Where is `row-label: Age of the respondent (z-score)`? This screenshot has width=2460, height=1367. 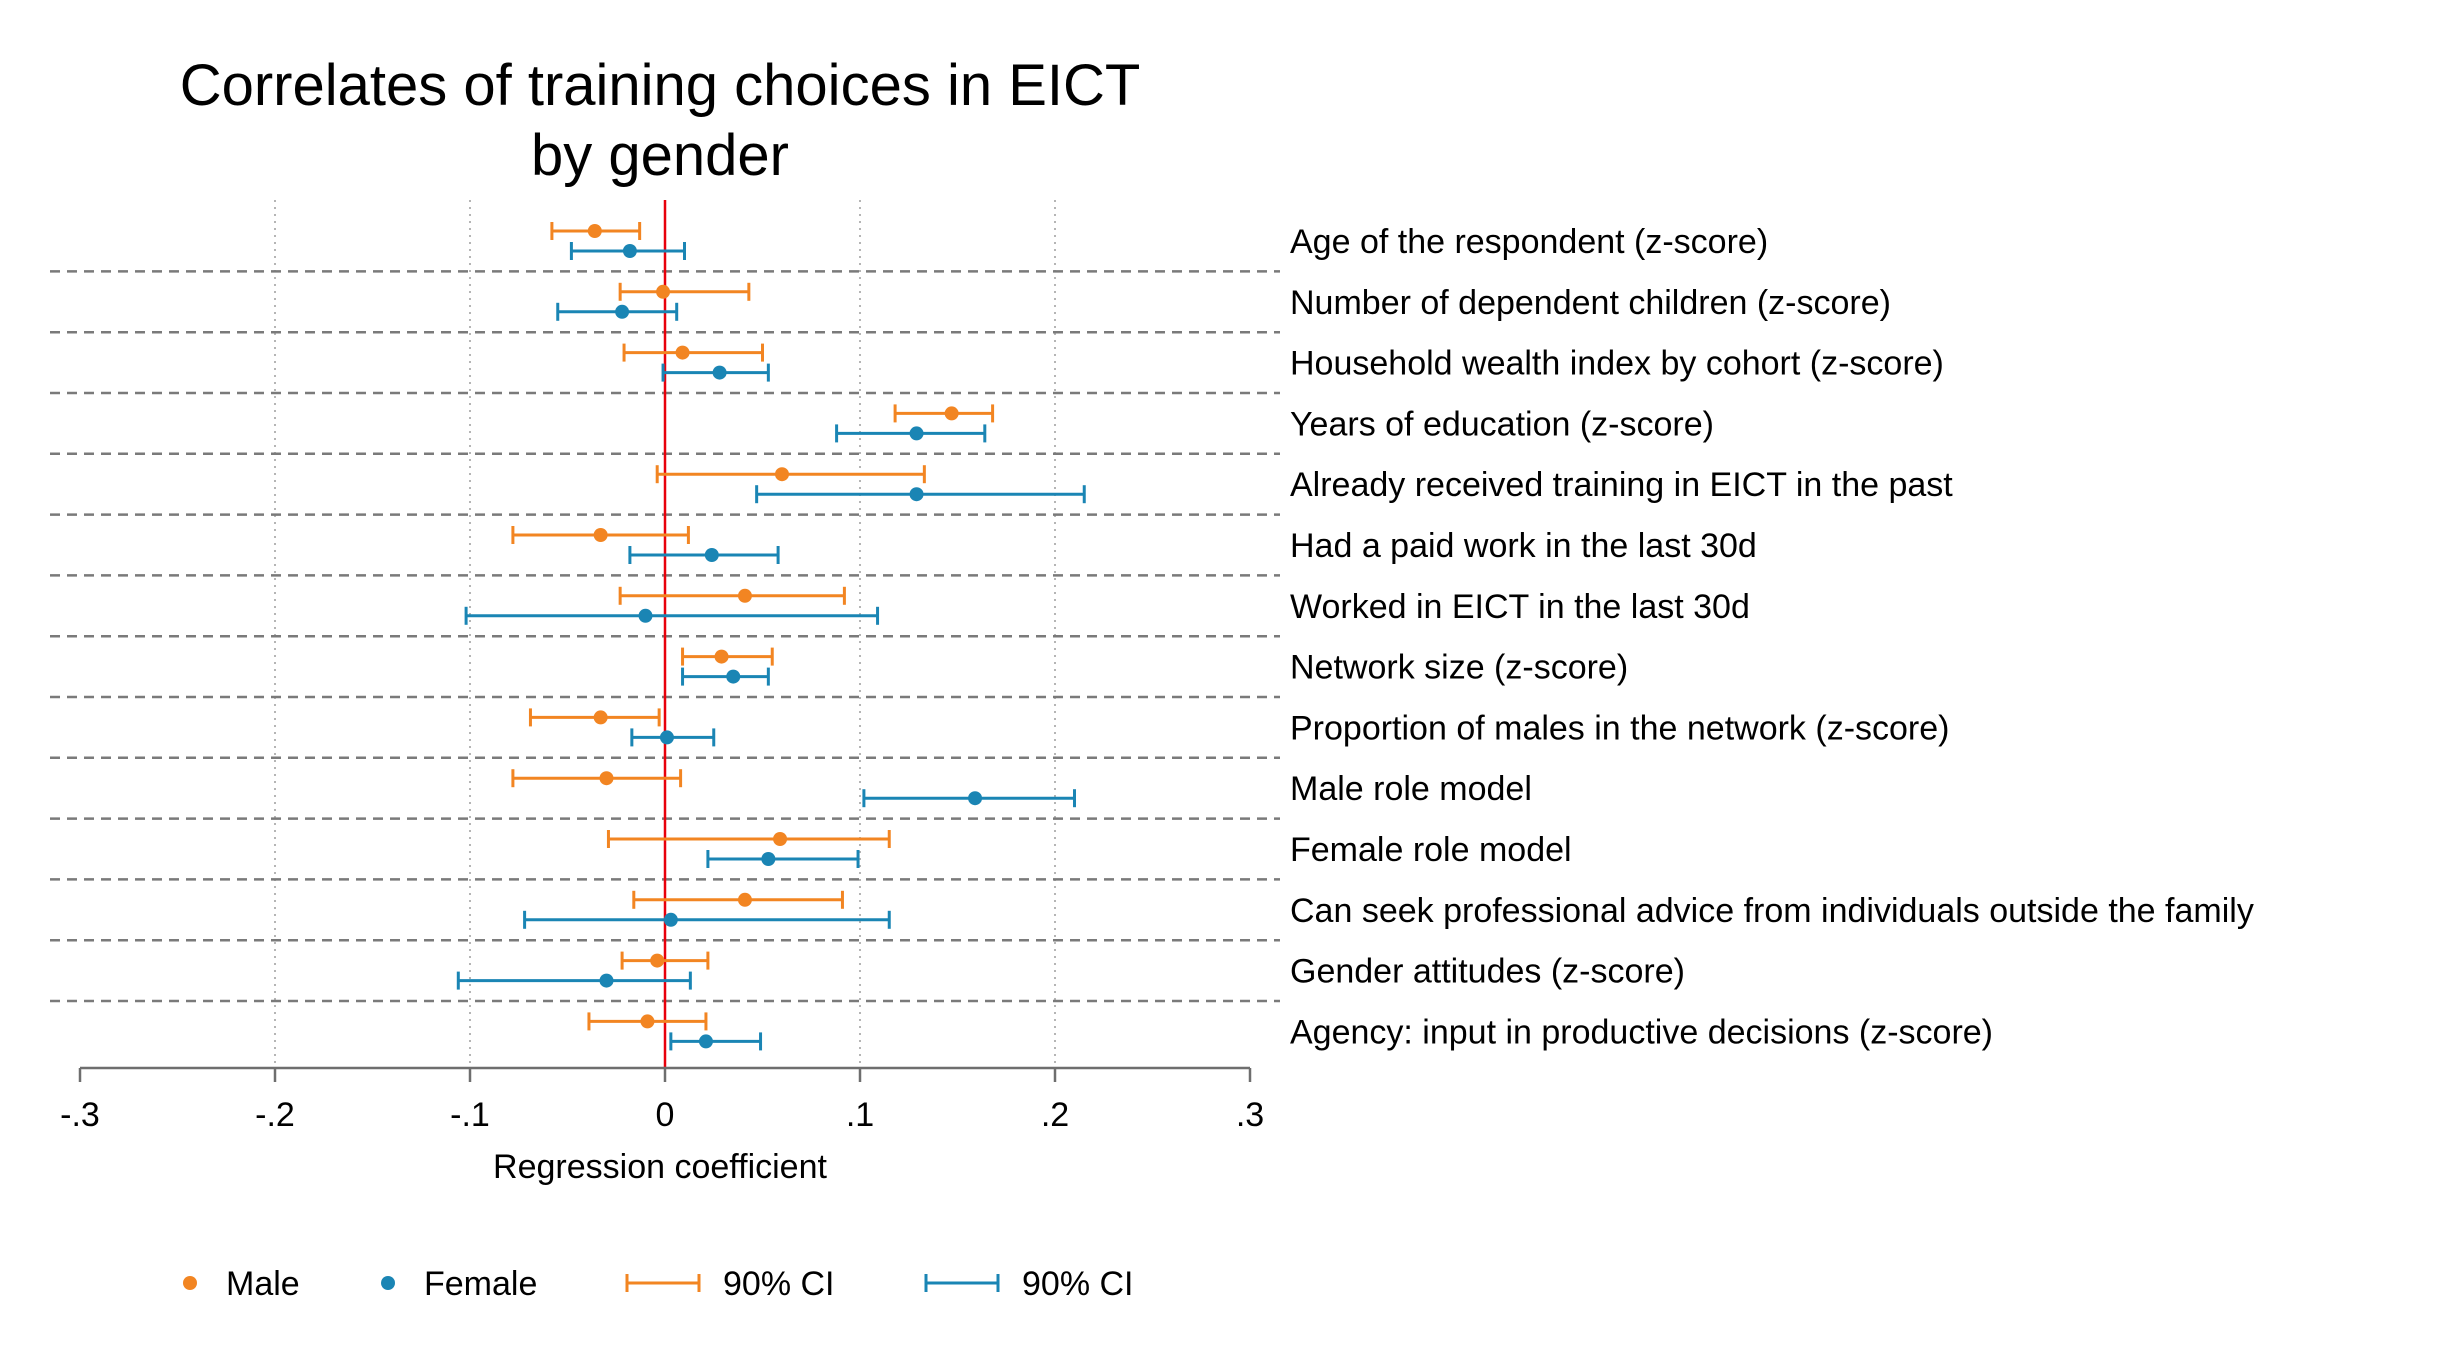 row-label: Age of the respondent (z-score) is located at coordinates (1529, 242).